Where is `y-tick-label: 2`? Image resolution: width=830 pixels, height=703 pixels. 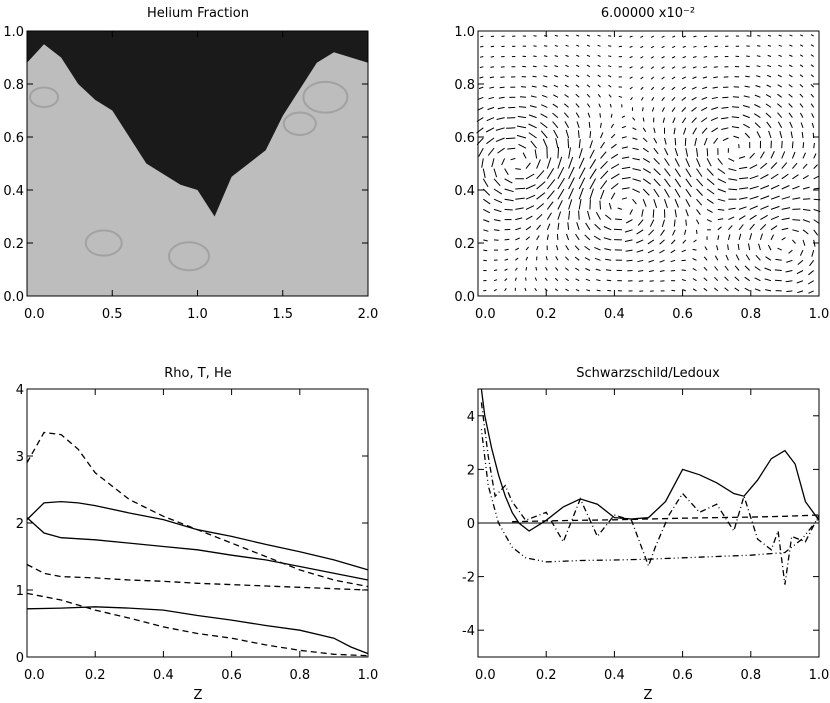 y-tick-label: 2 is located at coordinates (20, 524).